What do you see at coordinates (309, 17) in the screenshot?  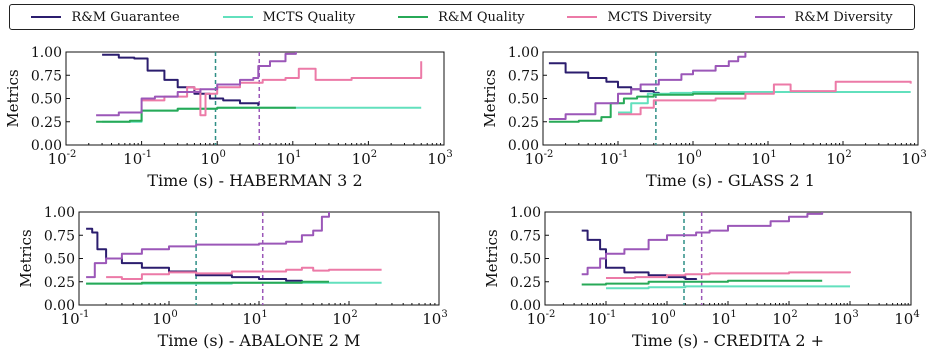 I see `legend-label: MCTS Quality` at bounding box center [309, 17].